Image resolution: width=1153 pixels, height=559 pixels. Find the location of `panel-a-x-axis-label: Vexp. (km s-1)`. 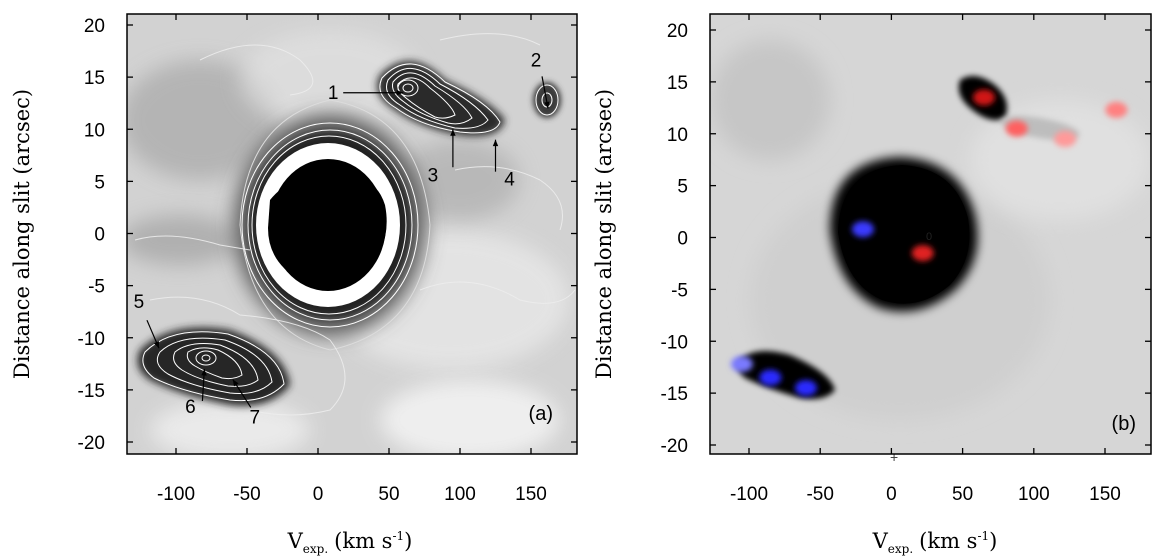

panel-a-x-axis-label: Vexp. (km s-1) is located at coordinates (350, 542).